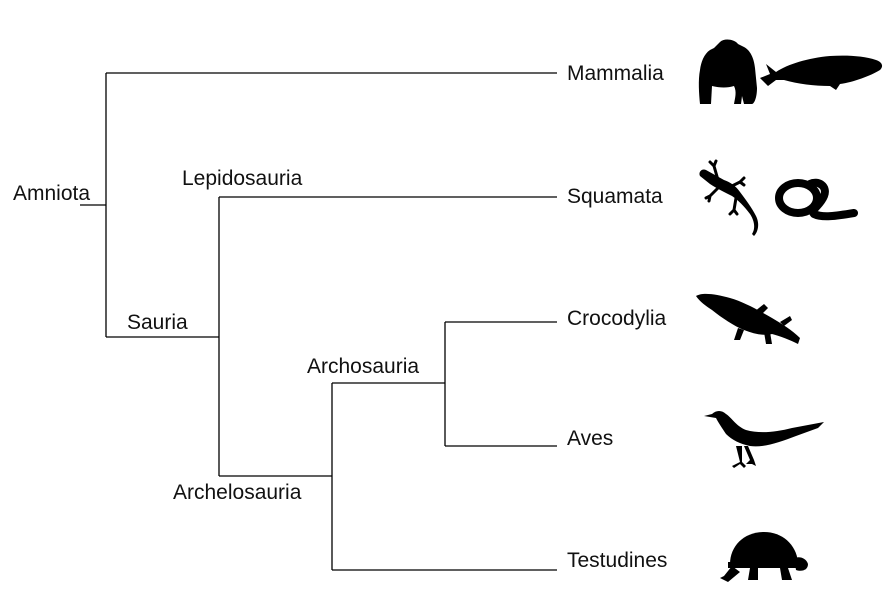 This screenshot has height=609, width=896. Describe the element at coordinates (729, 197) in the screenshot. I see `lizard-icon` at that location.